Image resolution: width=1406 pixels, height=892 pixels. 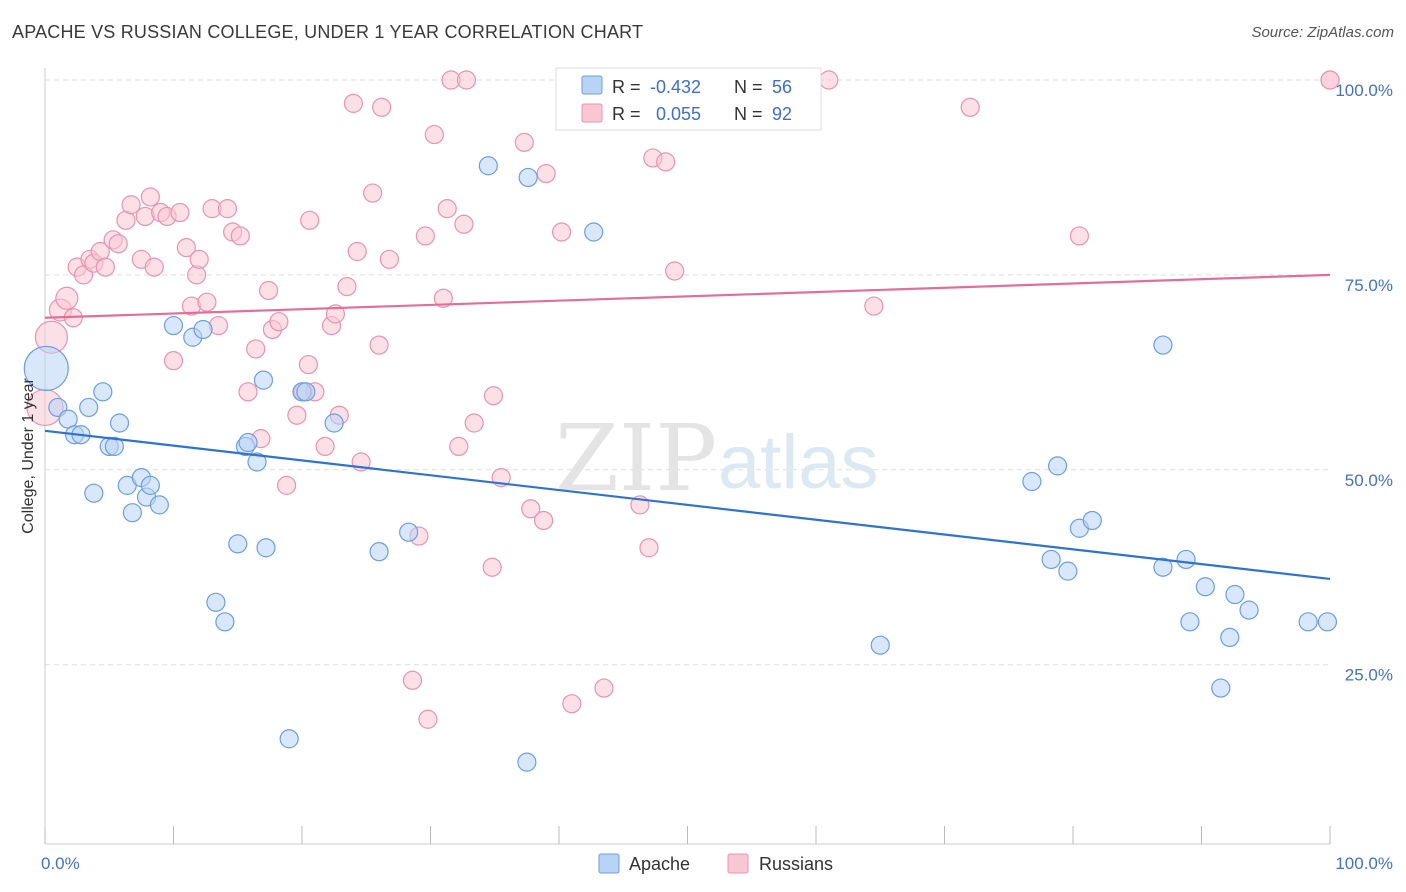 I want to click on stats-legend-r-label-russians: R =, so click(x=626, y=114).